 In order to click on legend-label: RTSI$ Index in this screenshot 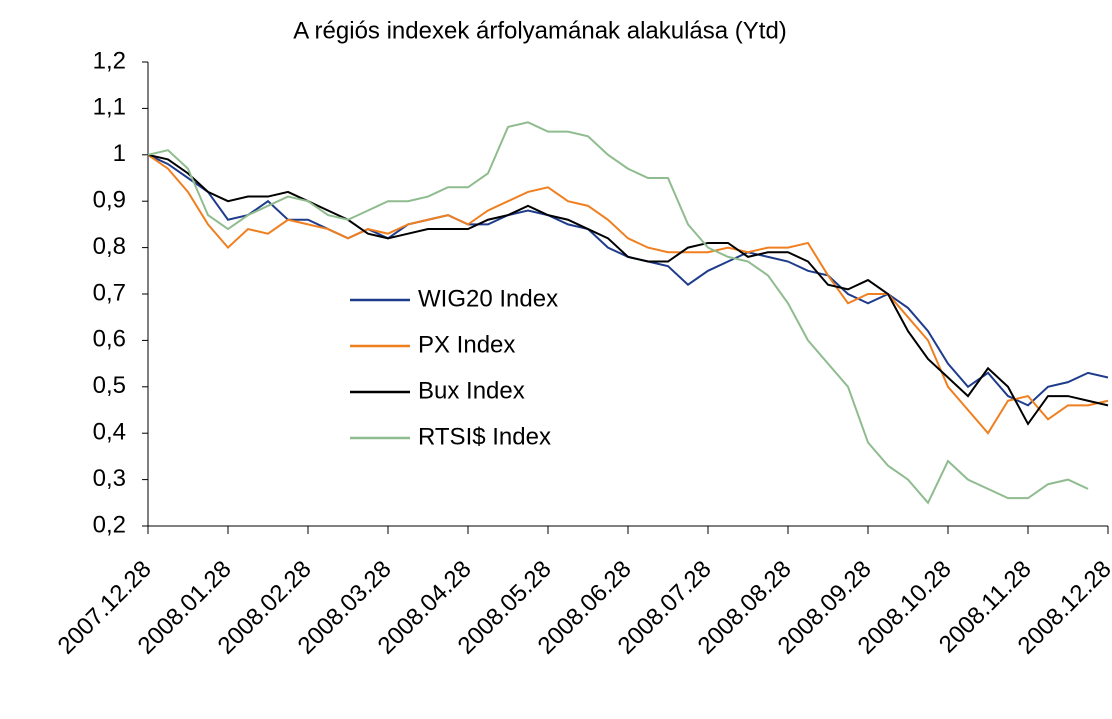, I will do `click(484, 436)`.